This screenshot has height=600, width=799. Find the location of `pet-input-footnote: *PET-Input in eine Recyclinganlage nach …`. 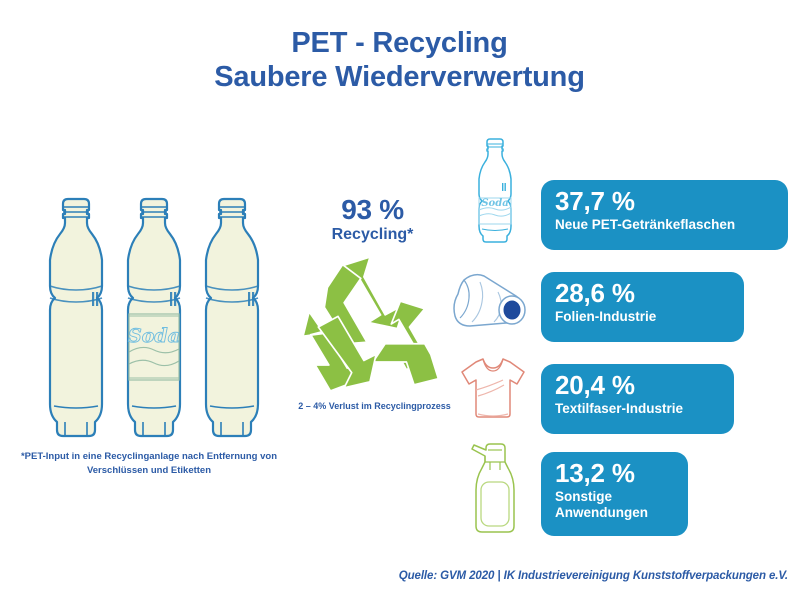

pet-input-footnote: *PET-Input in eine Recyclinganlage nach … is located at coordinates (148, 463).